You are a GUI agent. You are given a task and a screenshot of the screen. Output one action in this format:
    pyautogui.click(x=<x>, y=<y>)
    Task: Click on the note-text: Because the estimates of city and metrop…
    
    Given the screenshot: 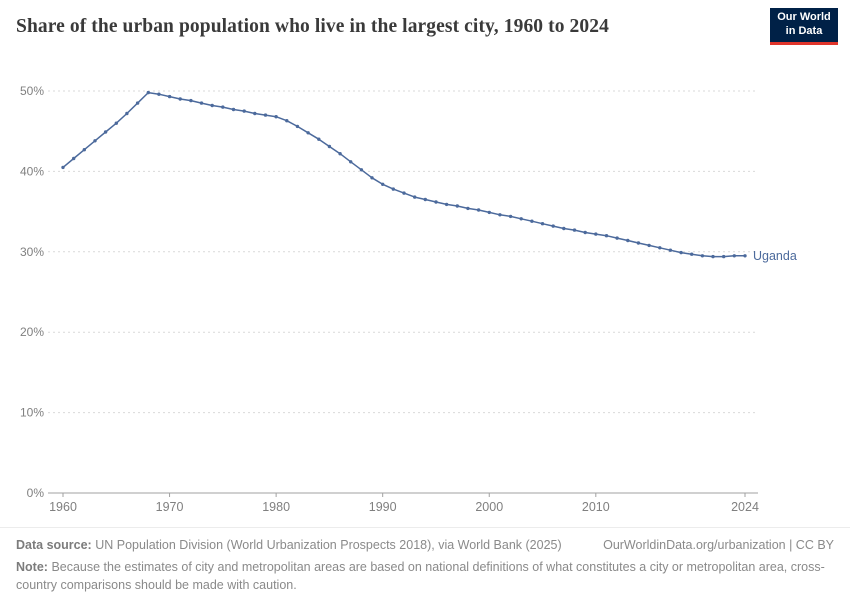 What is the action you would take?
    pyautogui.click(x=420, y=576)
    